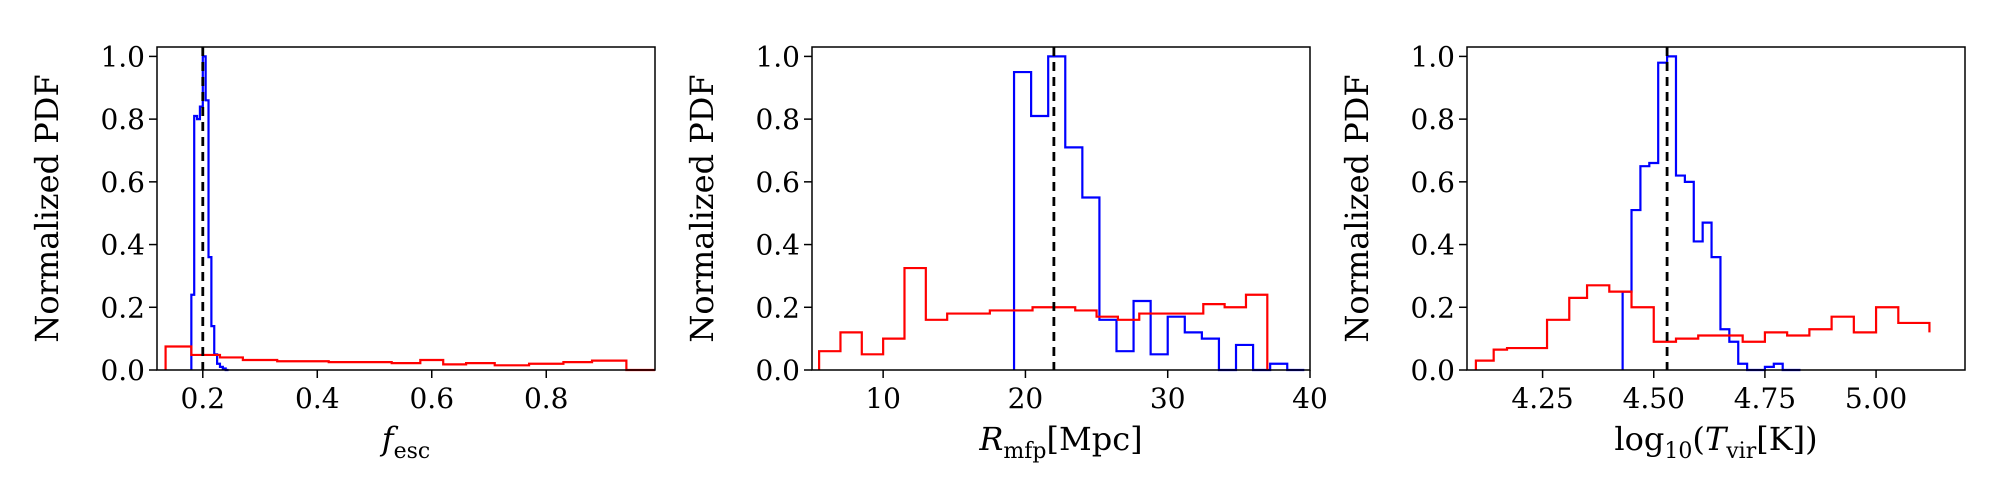  What do you see at coordinates (990, 439) in the screenshot?
I see `x-label-symbol: R` at bounding box center [990, 439].